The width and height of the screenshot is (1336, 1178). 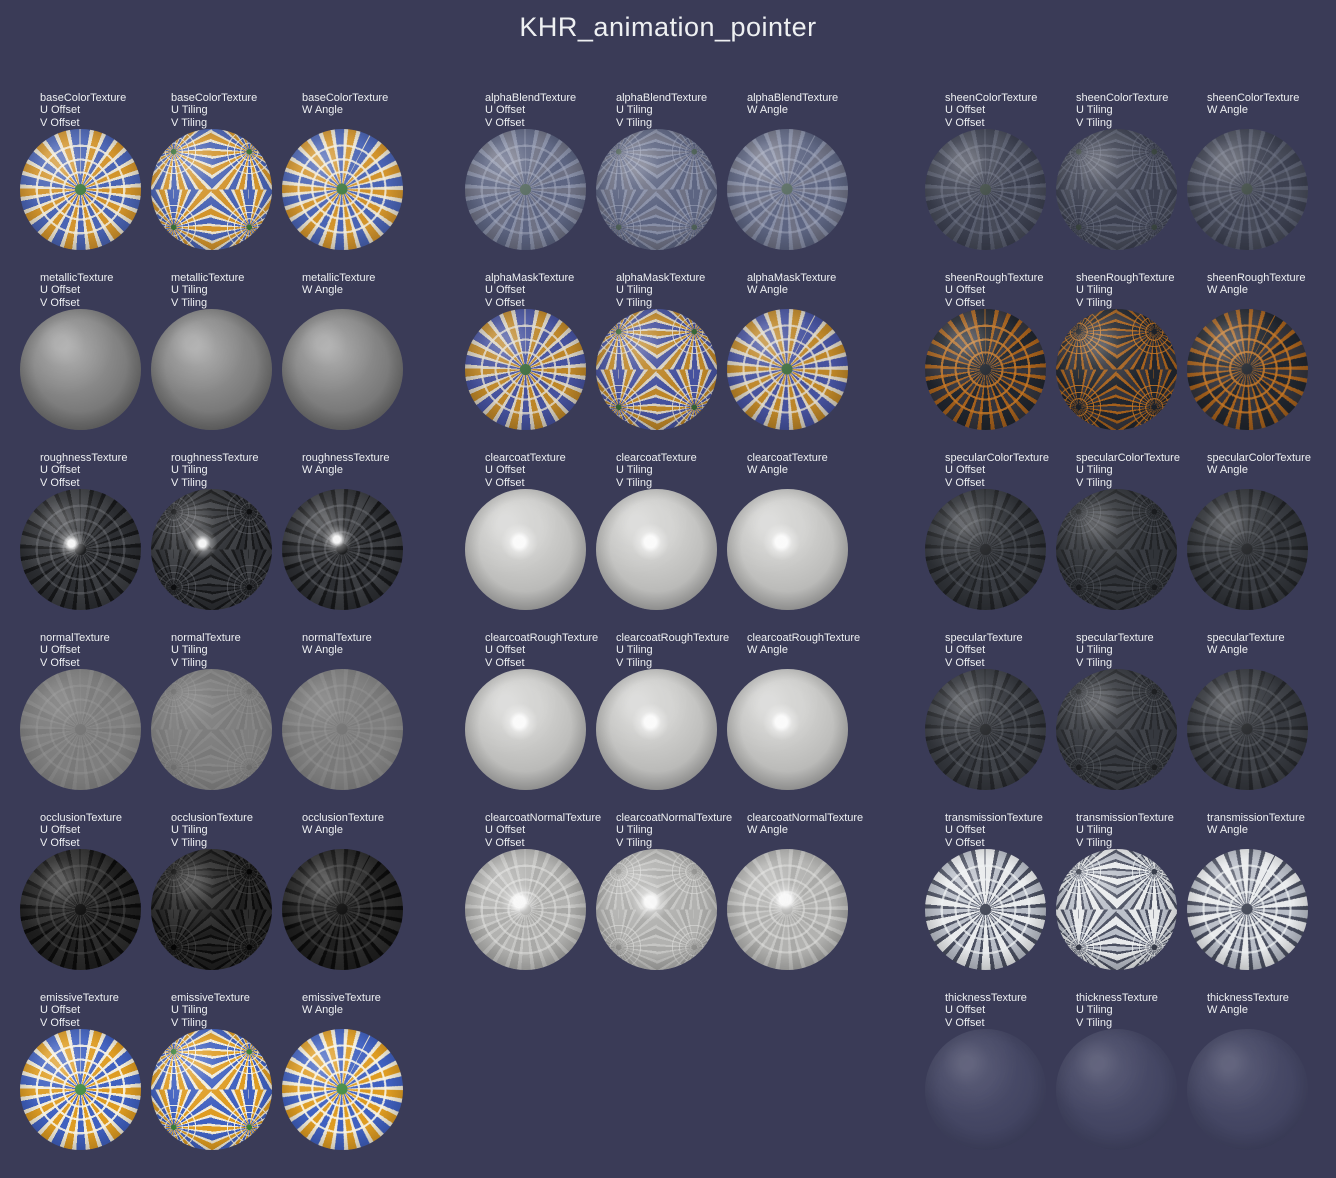 I want to click on texture-name: normalTexture, so click(x=206, y=638).